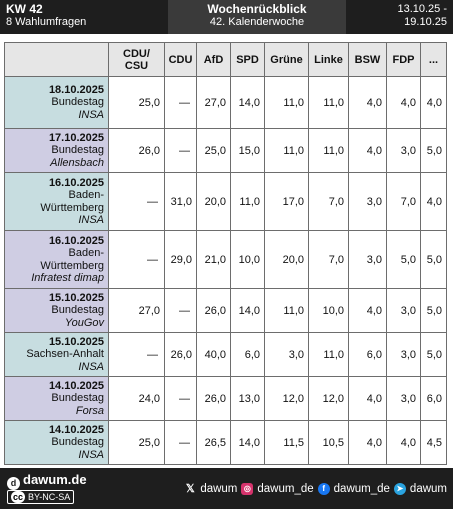  Describe the element at coordinates (219, 489) in the screenshot. I see `social-x-label: dawum` at that location.